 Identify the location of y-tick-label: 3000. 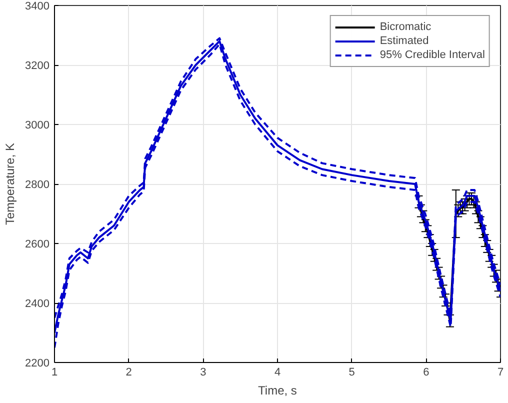
(37, 126).